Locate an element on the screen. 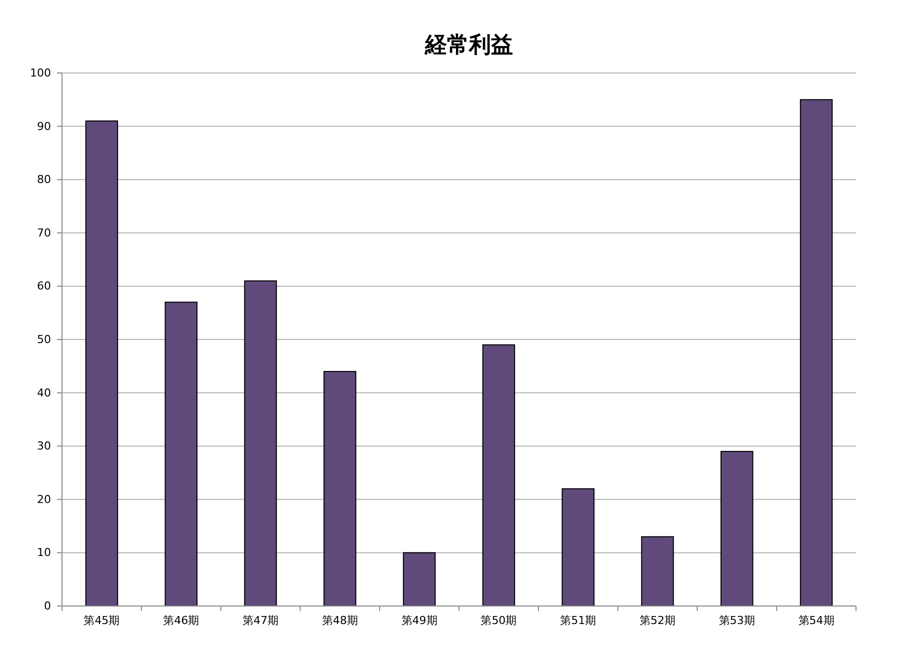 The image size is (911, 664). x-tick-label: 第50期 is located at coordinates (498, 620).